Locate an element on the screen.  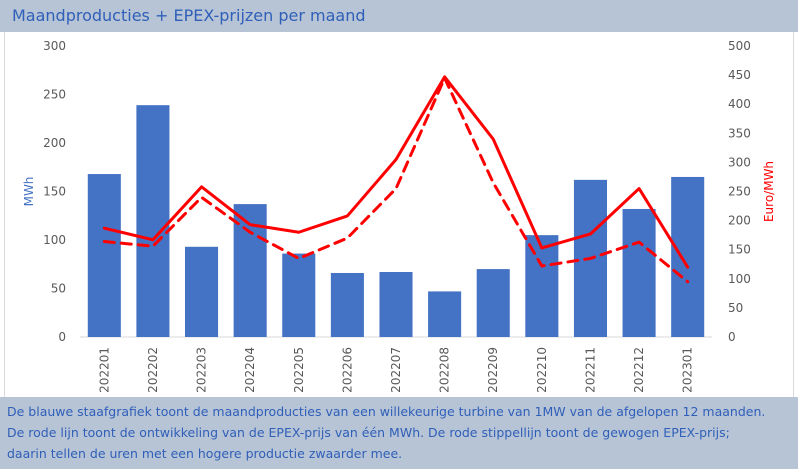
y-tick-label: 0 is located at coordinates (62, 337).